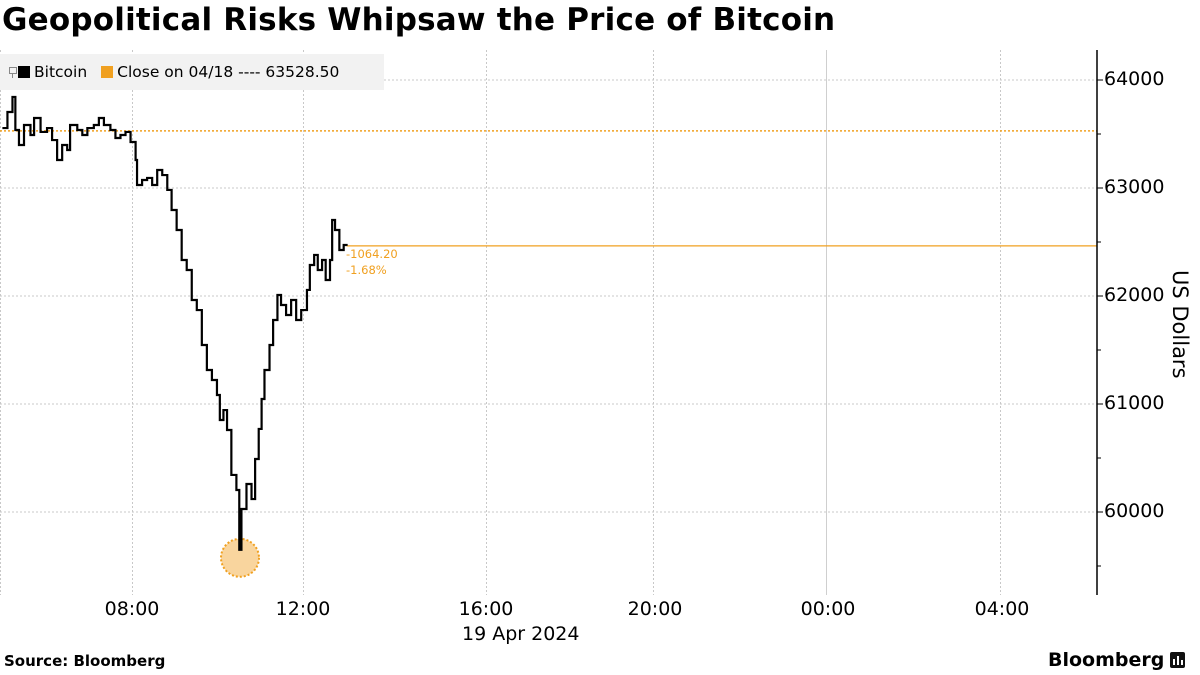  I want to click on legend-label: Bitcoin, so click(61, 72).